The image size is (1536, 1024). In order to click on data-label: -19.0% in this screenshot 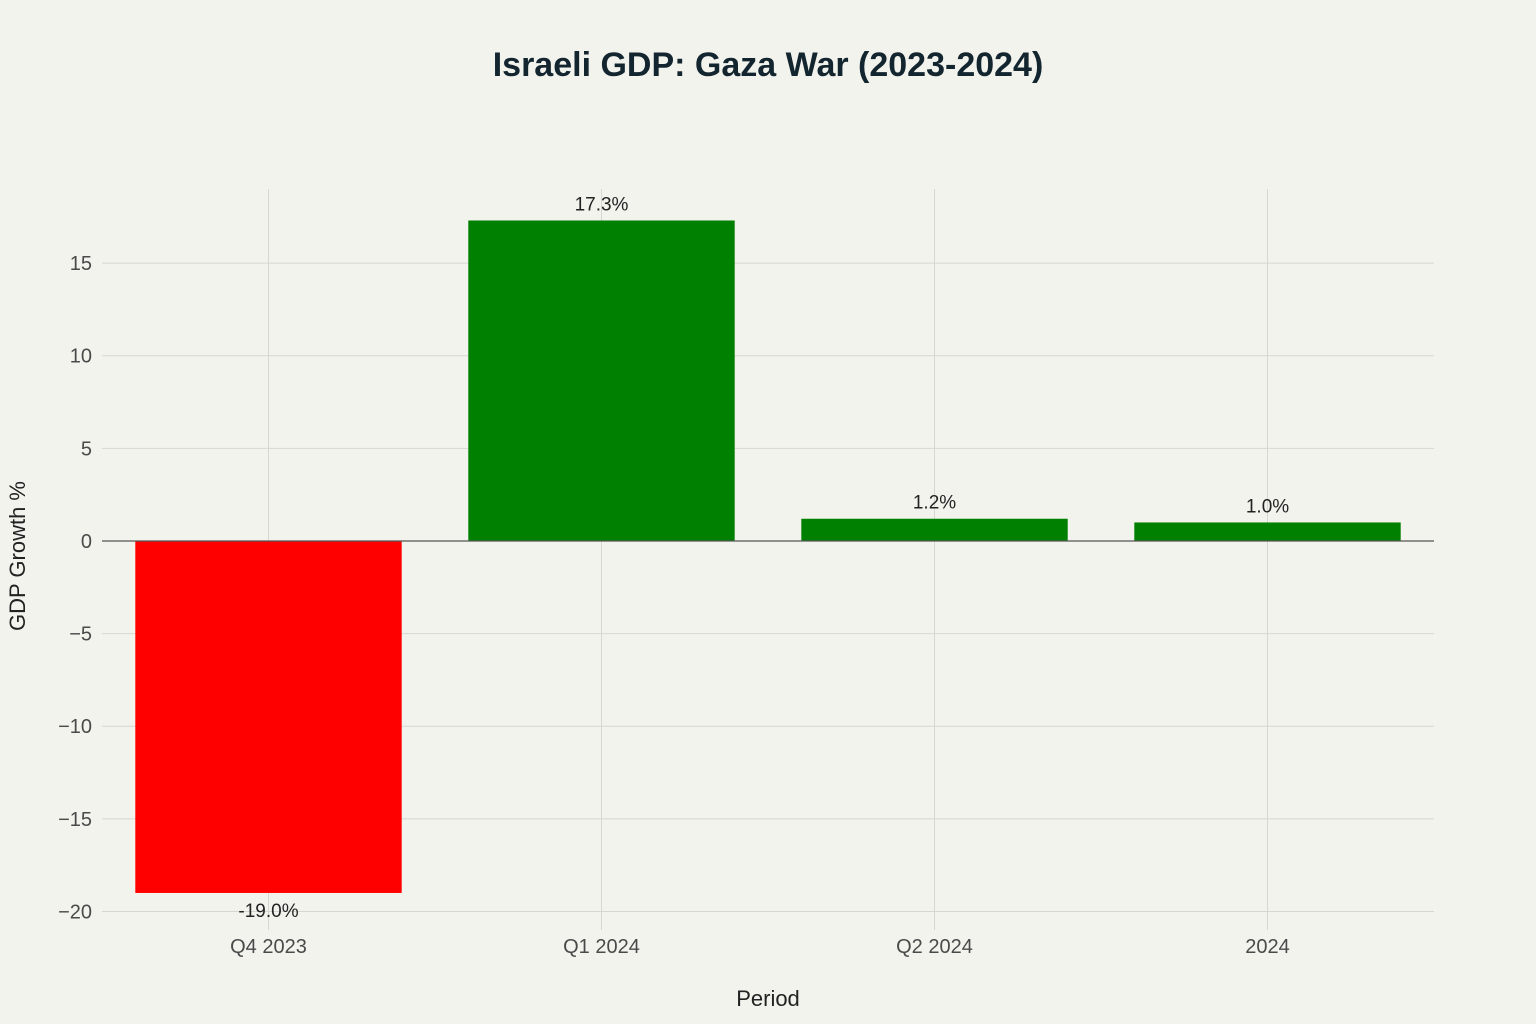, I will do `click(268, 911)`.